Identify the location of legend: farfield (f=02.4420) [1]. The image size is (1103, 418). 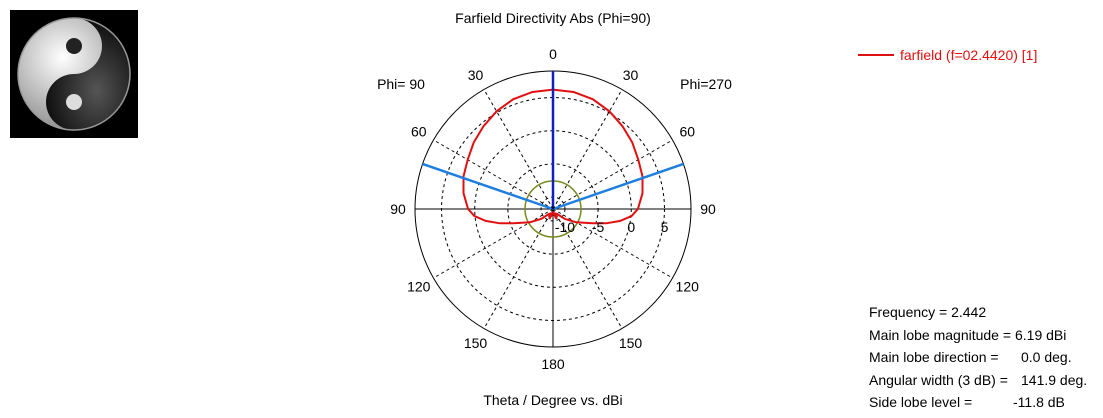
(947, 55).